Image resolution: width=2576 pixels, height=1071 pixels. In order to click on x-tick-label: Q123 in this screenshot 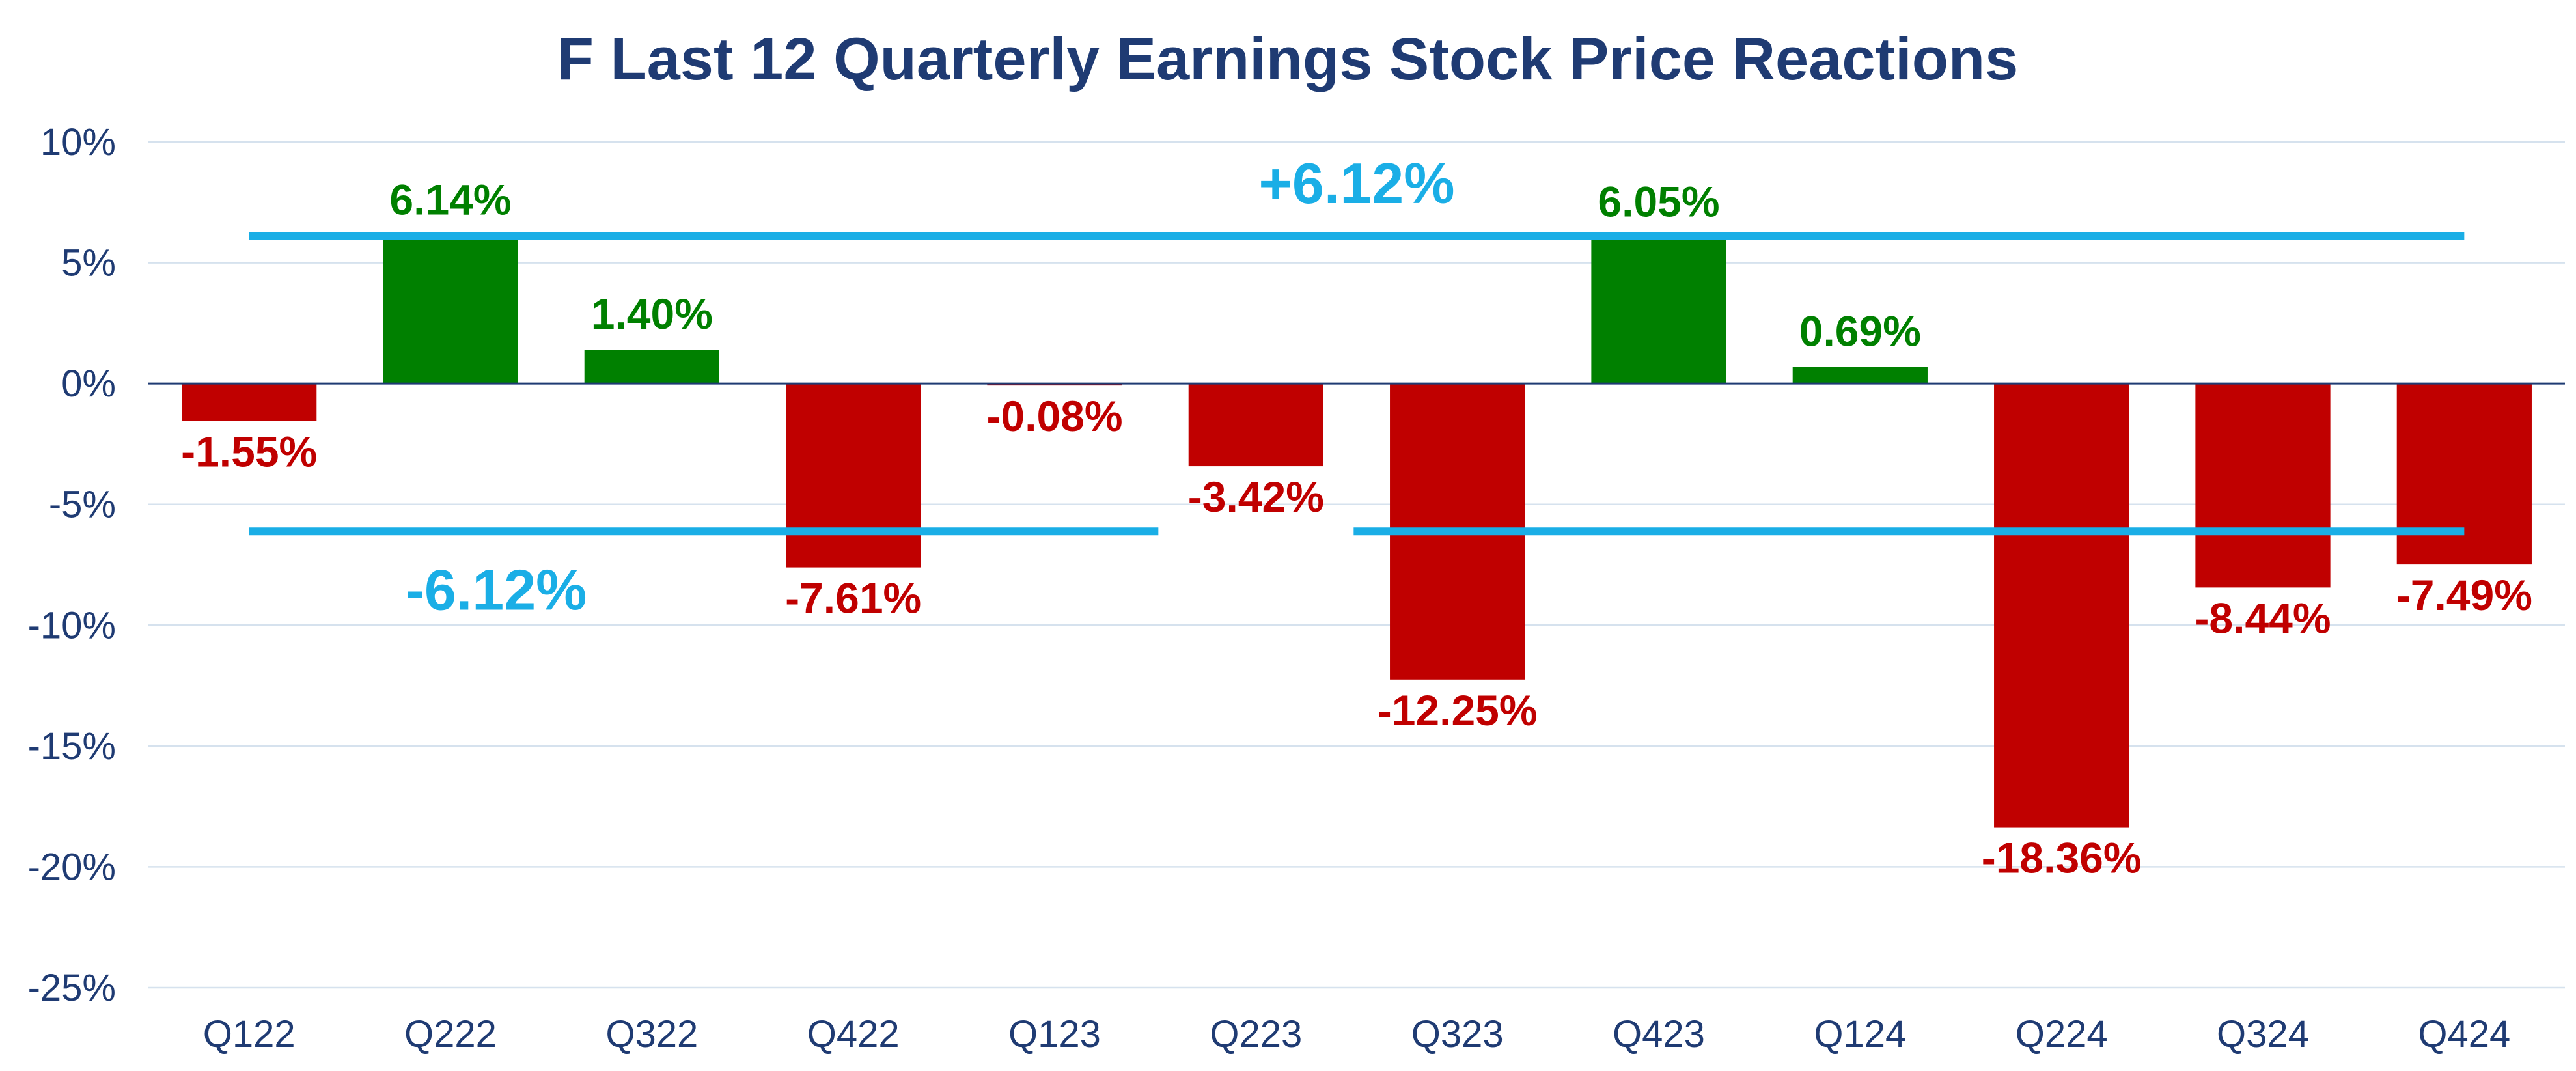, I will do `click(1054, 1034)`.